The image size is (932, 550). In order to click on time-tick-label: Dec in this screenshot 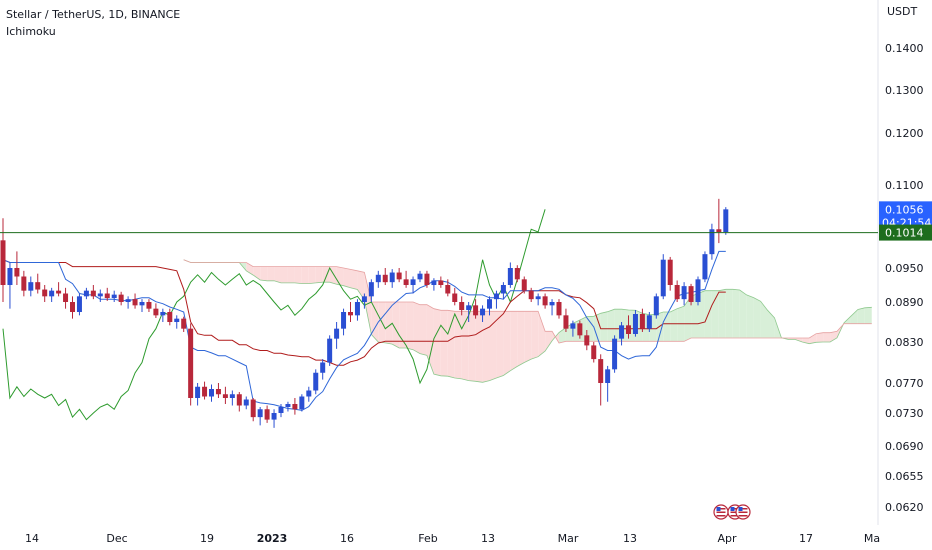, I will do `click(116, 538)`.